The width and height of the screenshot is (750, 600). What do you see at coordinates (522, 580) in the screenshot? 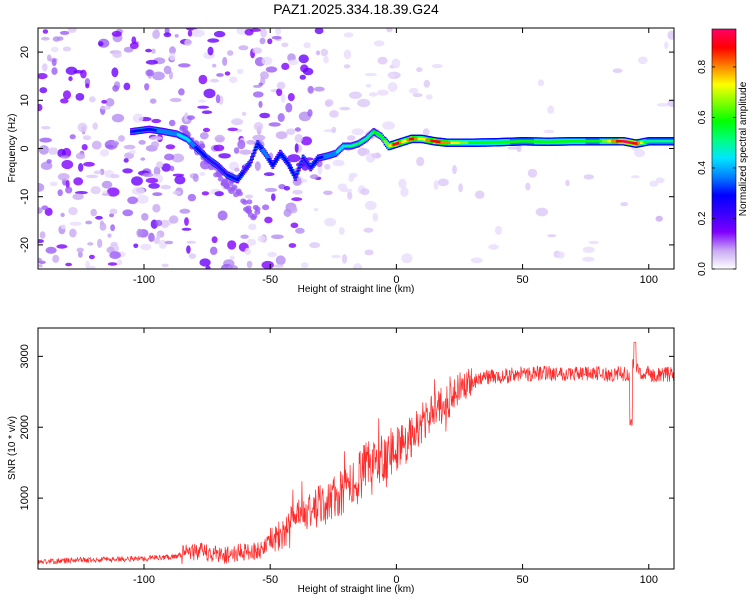
I see `x-tick-label: 50` at bounding box center [522, 580].